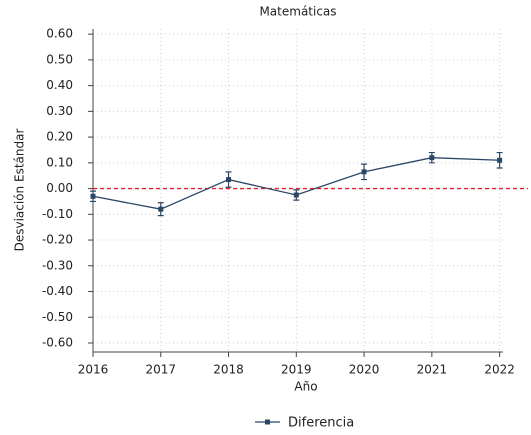 The width and height of the screenshot is (531, 435). Describe the element at coordinates (59, 111) in the screenshot. I see `y-tick-label: 0.30` at that location.